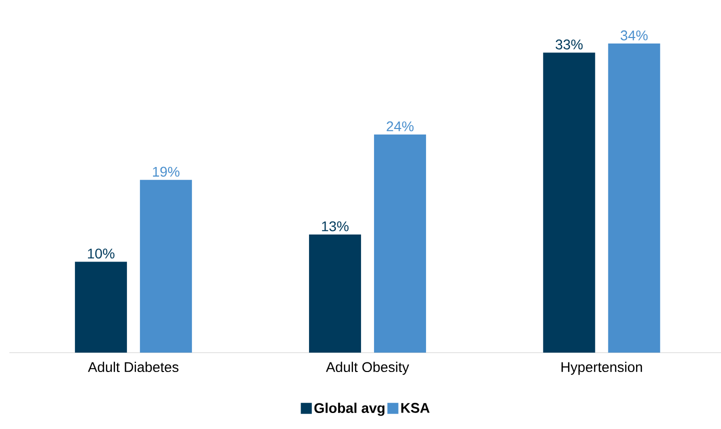 The width and height of the screenshot is (721, 429). What do you see at coordinates (368, 368) in the screenshot?
I see `x-tick-label: Adult Obesity` at bounding box center [368, 368].